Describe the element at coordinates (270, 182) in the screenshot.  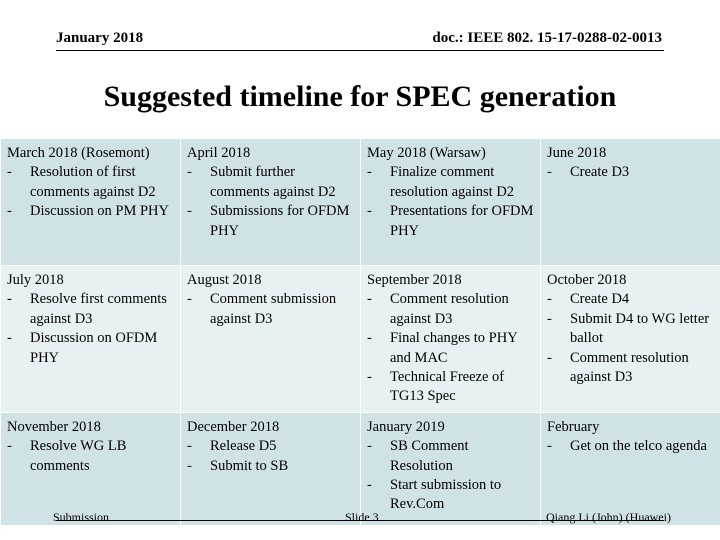
I see `task-item: Submit further comments against D2` at that location.